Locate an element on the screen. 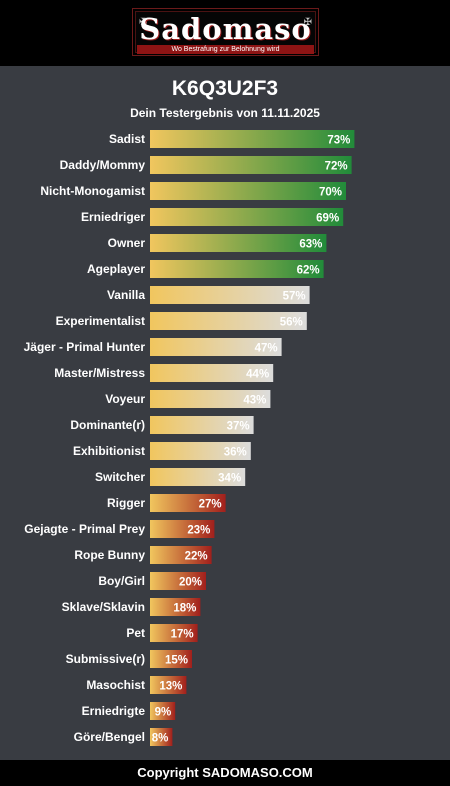 The height and width of the screenshot is (786, 450). value-label: 37% is located at coordinates (238, 427).